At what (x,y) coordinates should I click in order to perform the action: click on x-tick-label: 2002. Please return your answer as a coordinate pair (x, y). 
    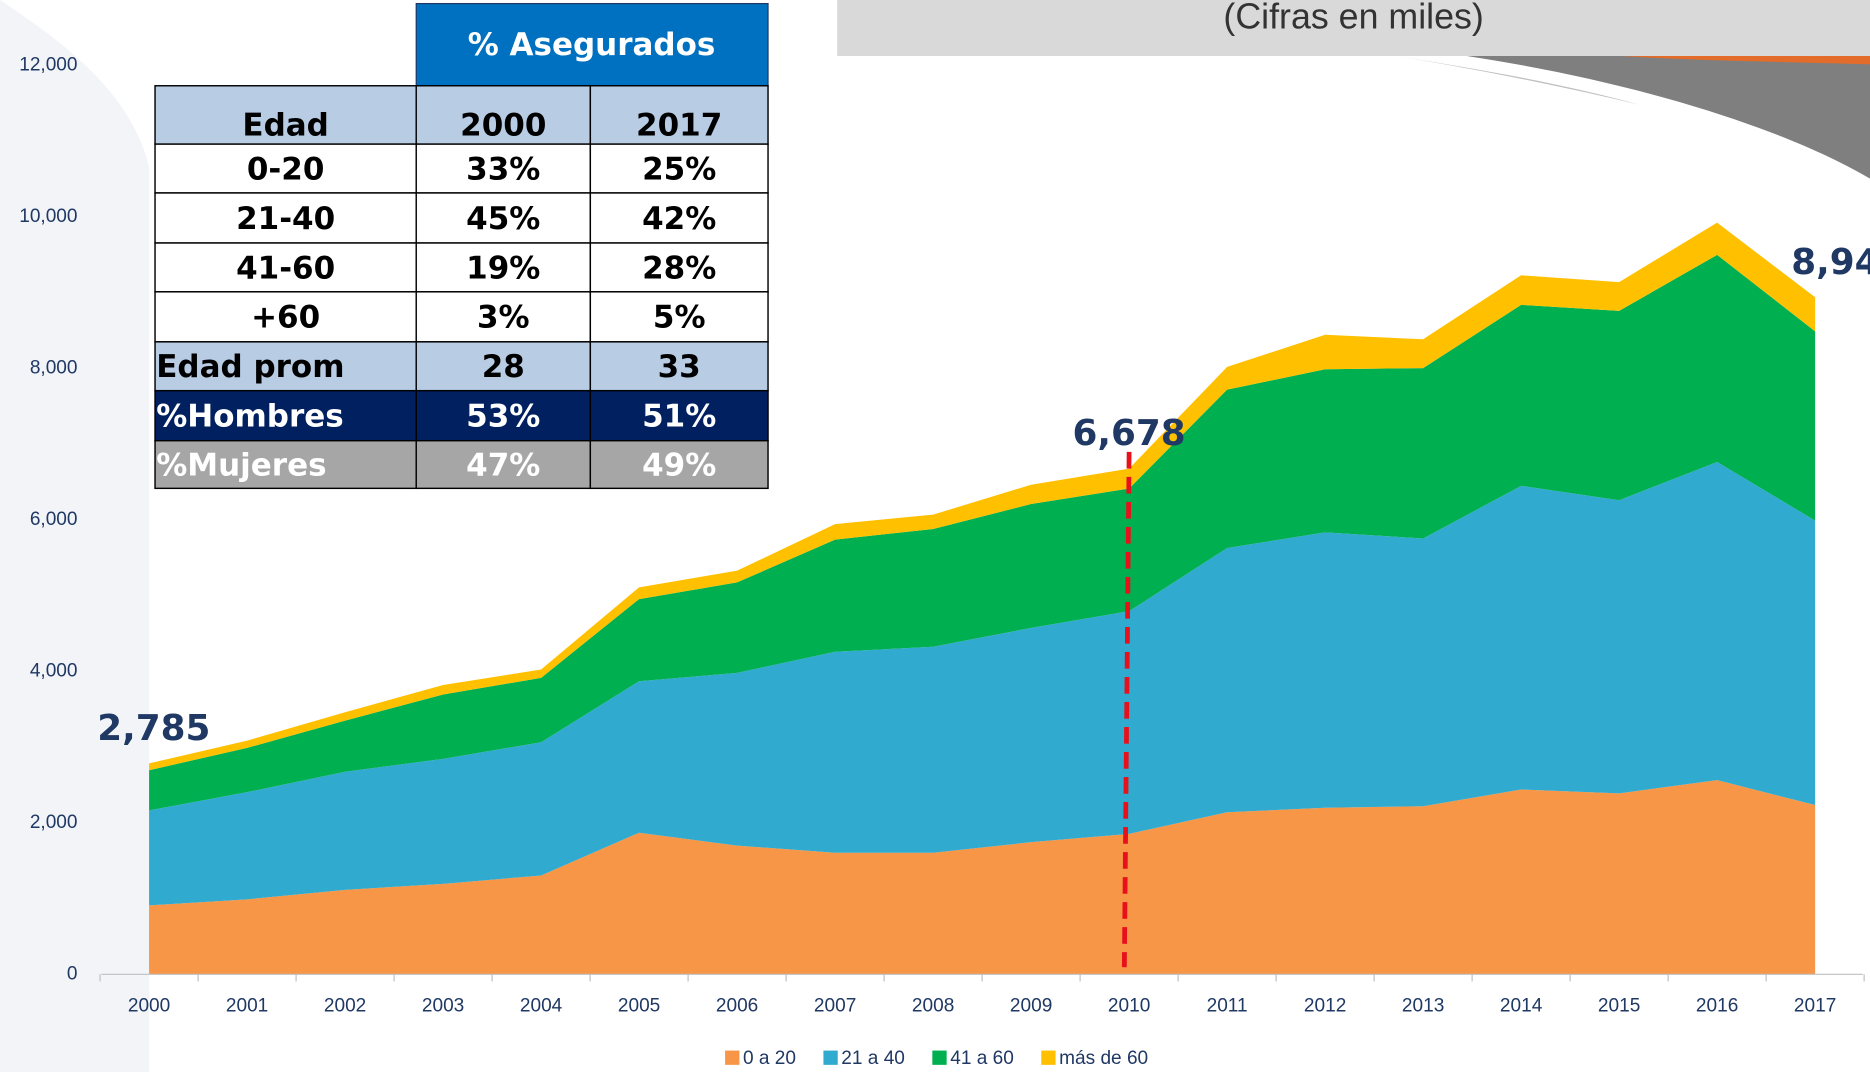
    Looking at the image, I should click on (345, 1006).